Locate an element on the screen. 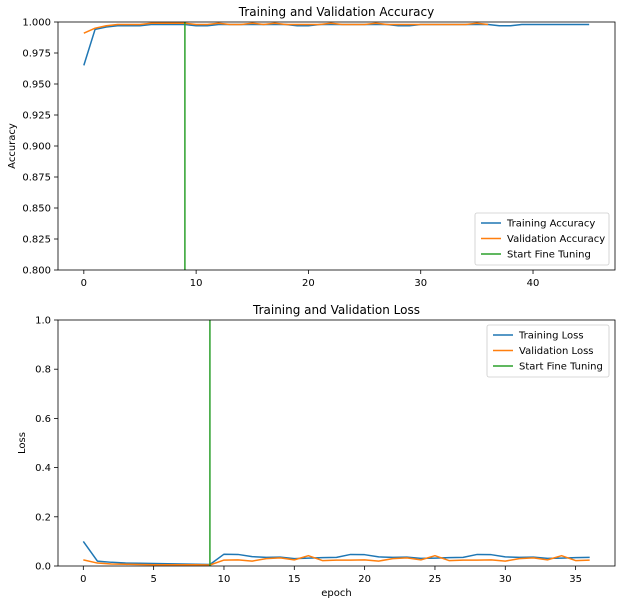  accuracy-x-tick-label: 0 is located at coordinates (84, 283).